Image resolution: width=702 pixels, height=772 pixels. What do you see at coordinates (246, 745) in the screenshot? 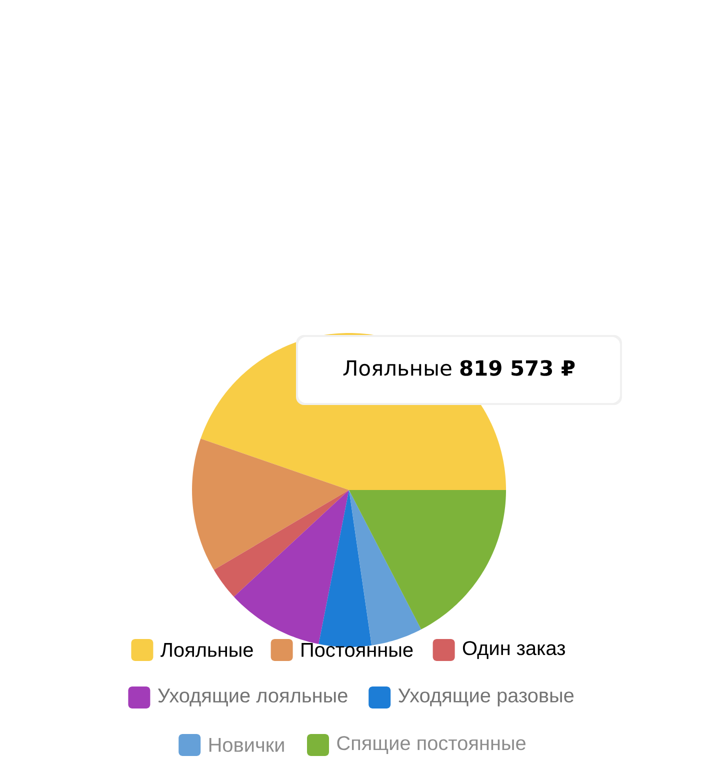
I see `legend-label: Новички` at bounding box center [246, 745].